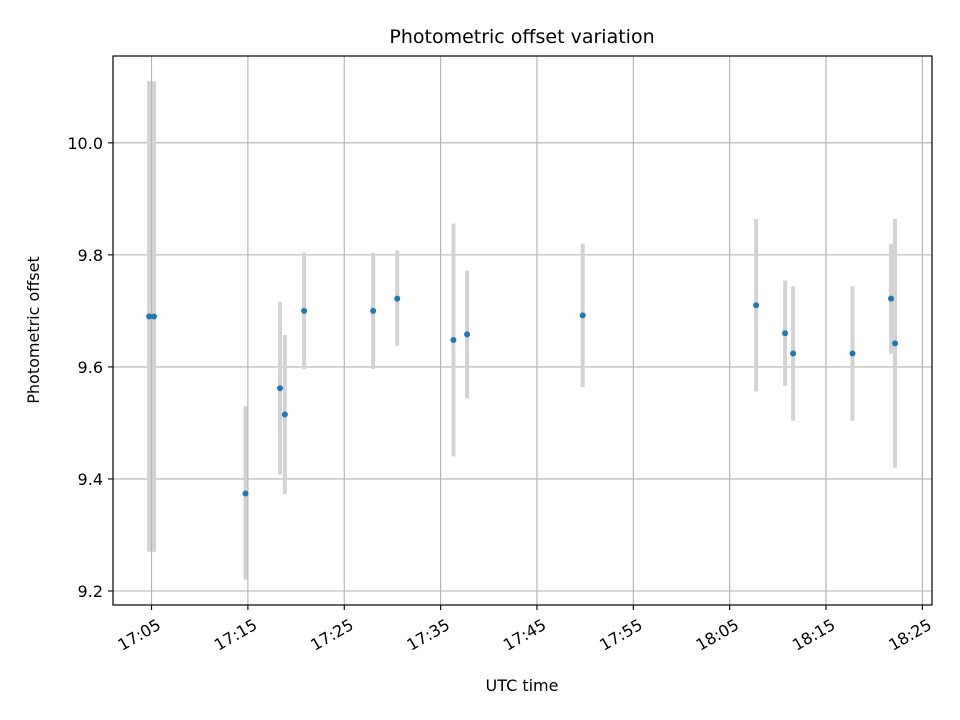 Image resolution: width=960 pixels, height=720 pixels. What do you see at coordinates (90, 255) in the screenshot?
I see `y-tick-label: 9.8` at bounding box center [90, 255].